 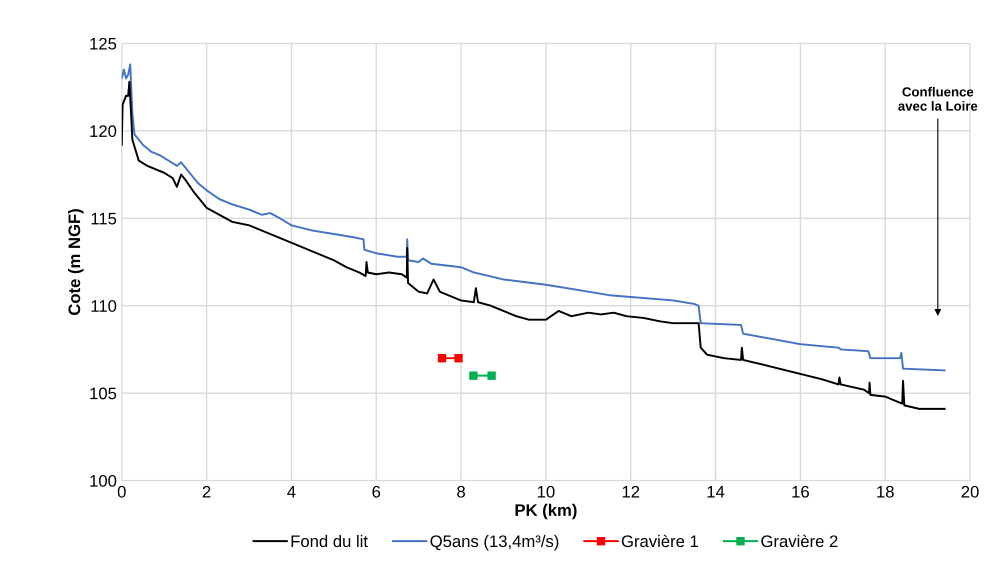 I want to click on annotation: Confluence avec la Loire, so click(x=938, y=98).